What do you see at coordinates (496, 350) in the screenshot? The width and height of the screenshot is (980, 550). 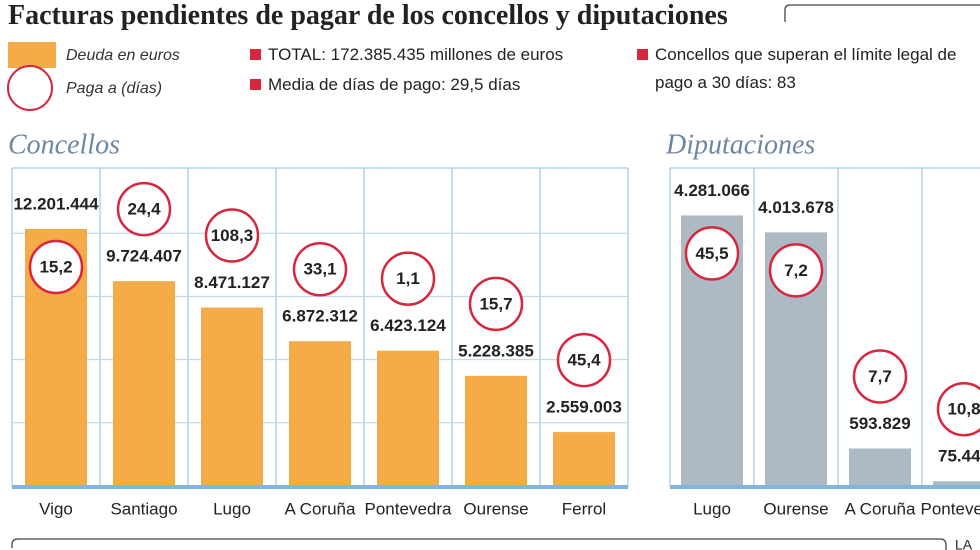 I see `value-label: 5.228.385` at bounding box center [496, 350].